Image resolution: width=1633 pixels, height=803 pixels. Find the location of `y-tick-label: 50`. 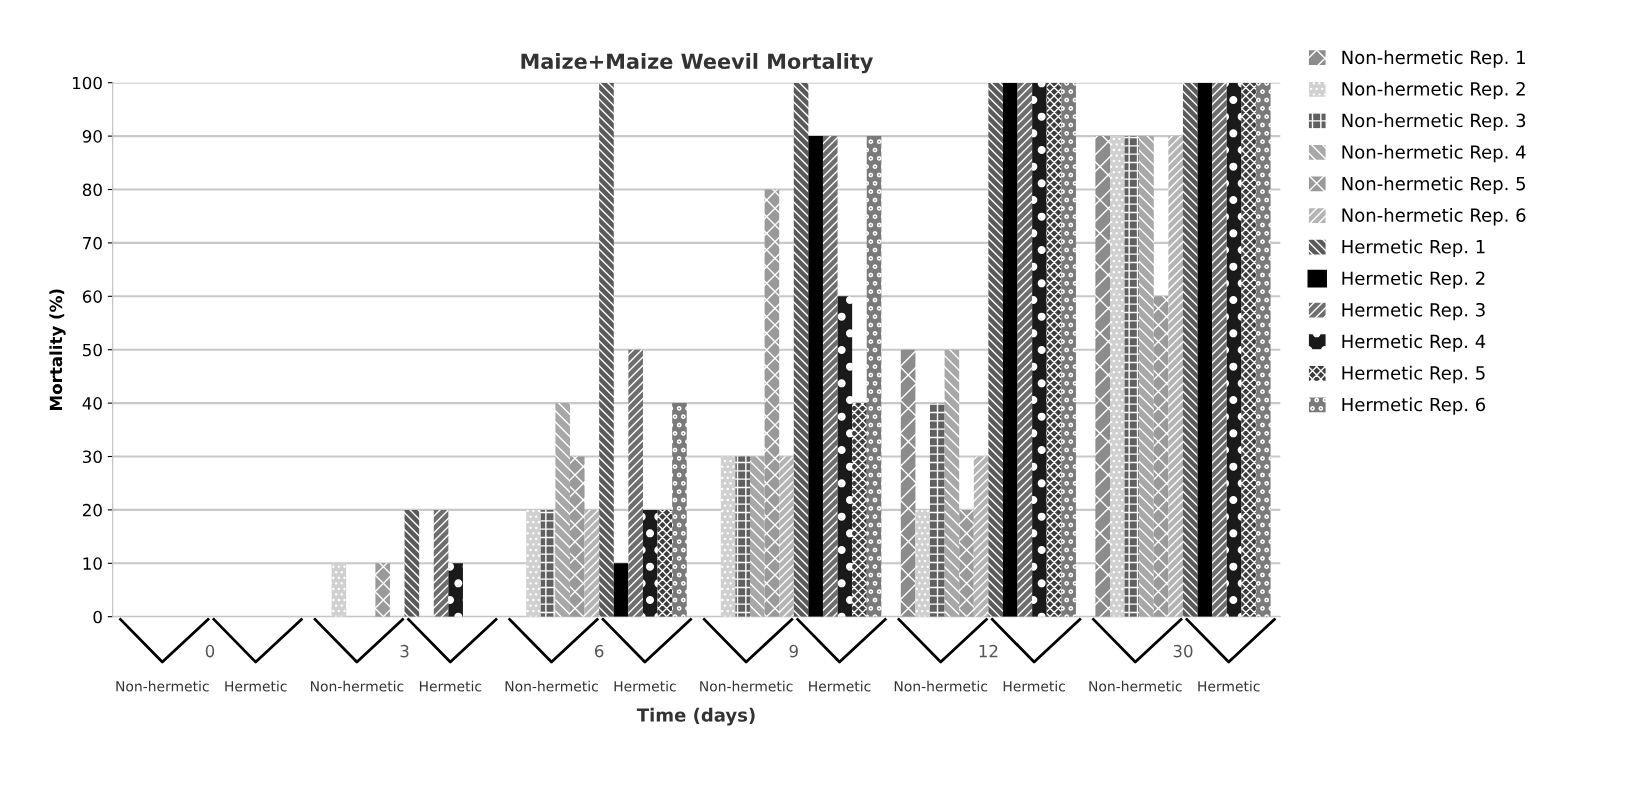

y-tick-label: 50 is located at coordinates (92, 350).